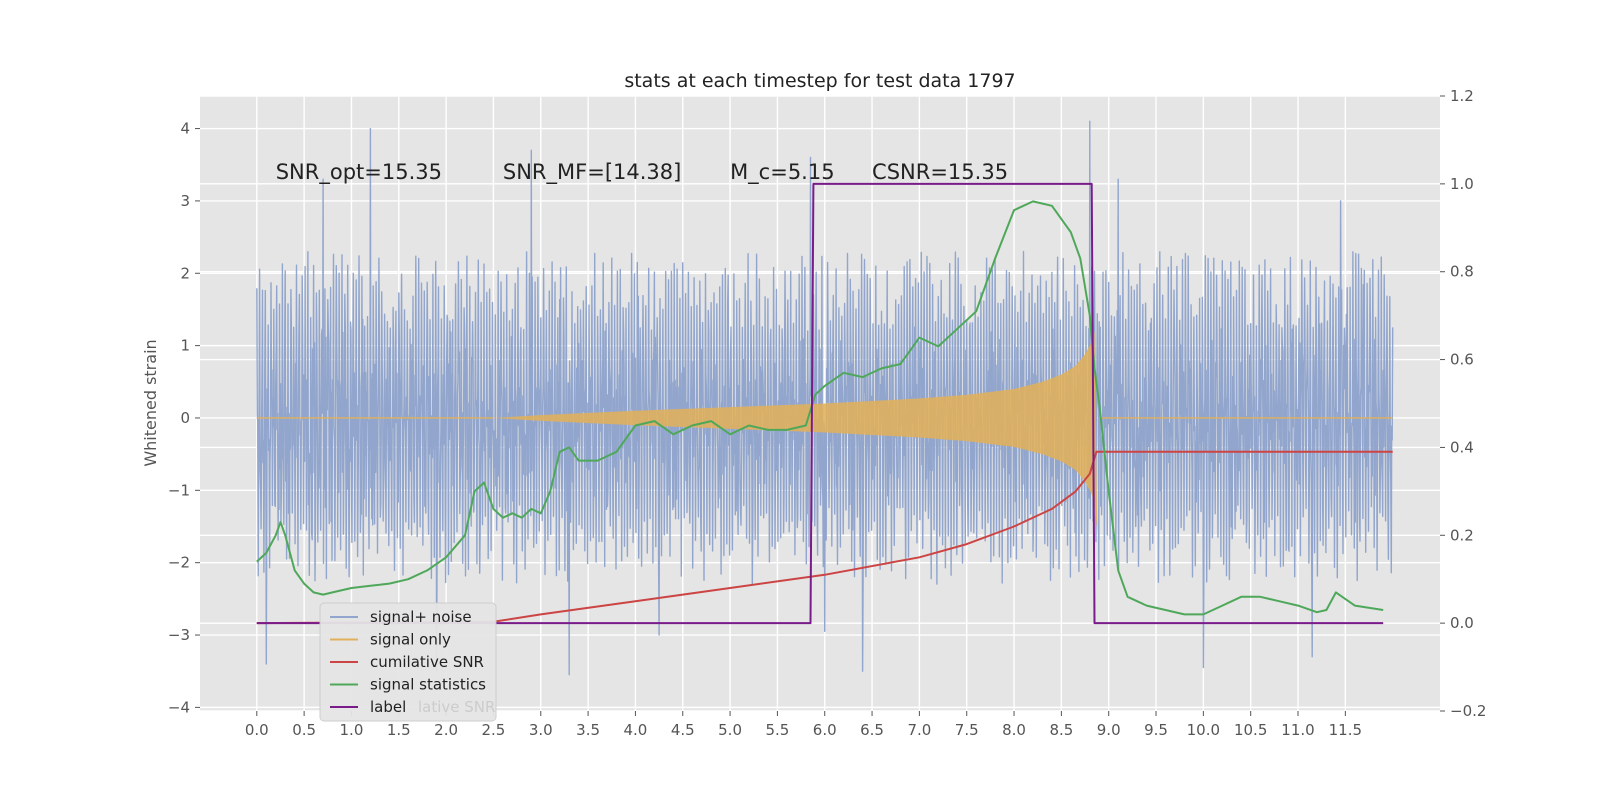 This screenshot has height=800, width=1600. Describe the element at coordinates (410, 640) in the screenshot. I see `legend-label: signal only` at that location.